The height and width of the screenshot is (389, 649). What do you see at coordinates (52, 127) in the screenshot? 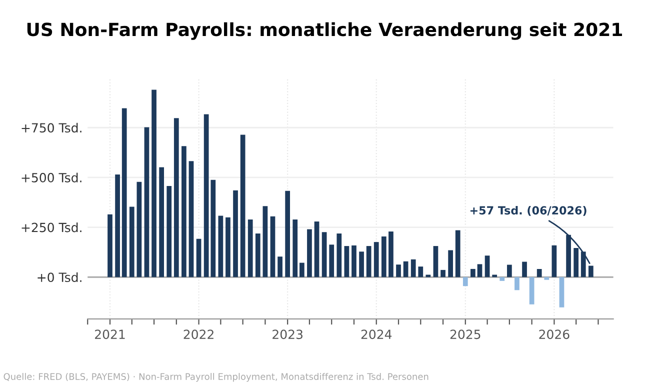
I see `y-tick-label: +750 Tsd.` at bounding box center [52, 127].